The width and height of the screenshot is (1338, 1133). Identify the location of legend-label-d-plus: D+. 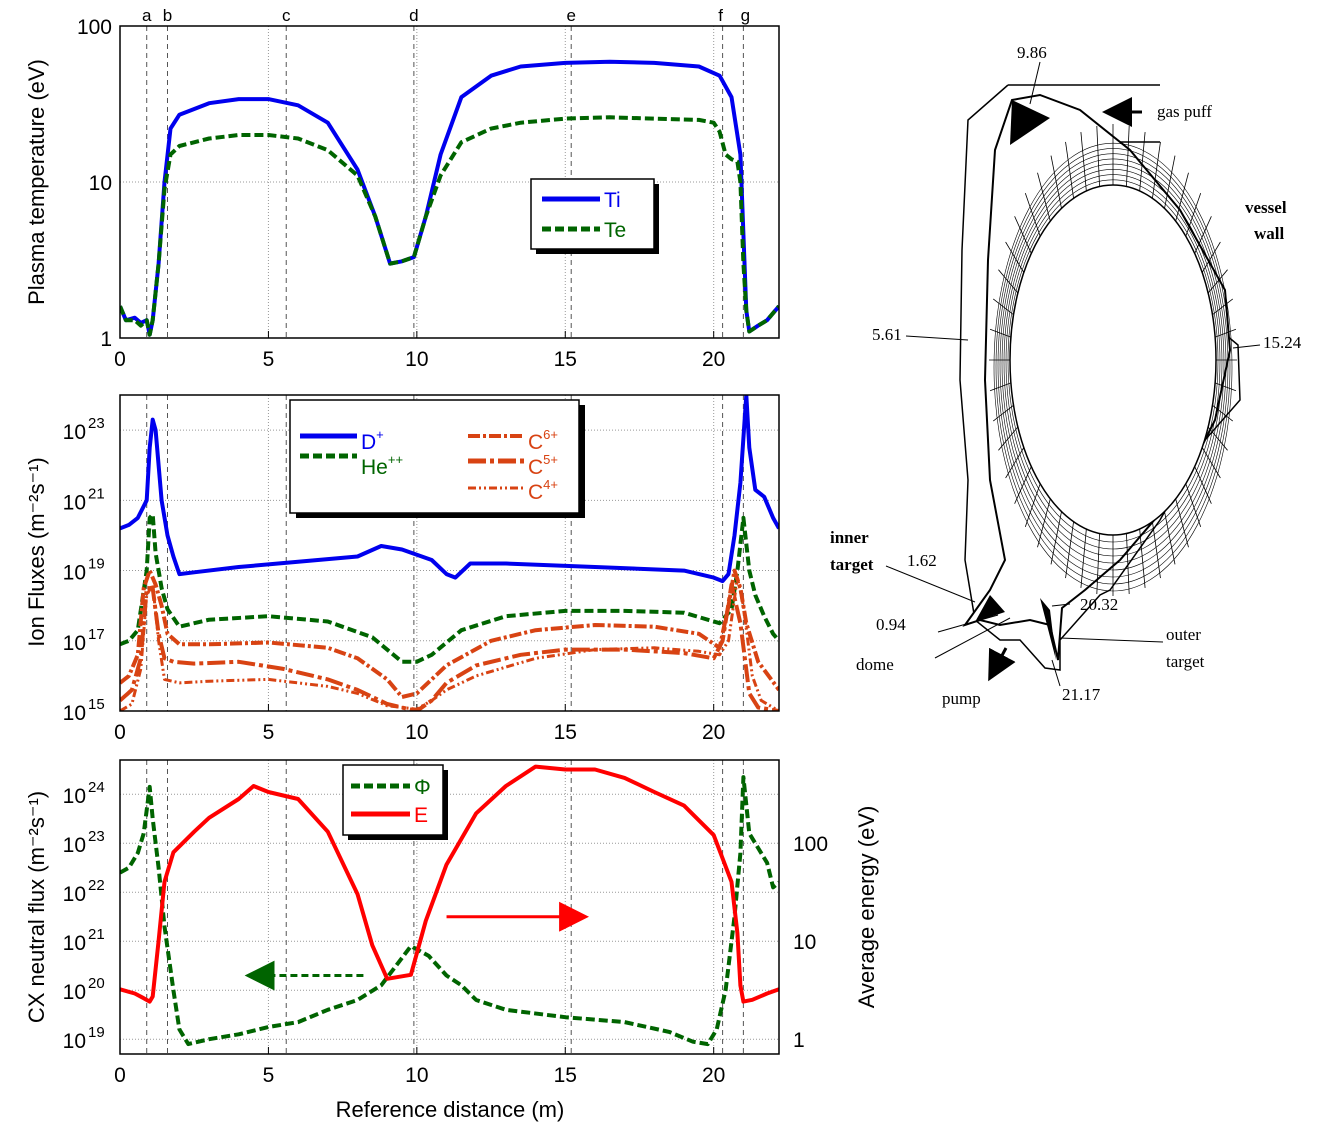
(372, 440).